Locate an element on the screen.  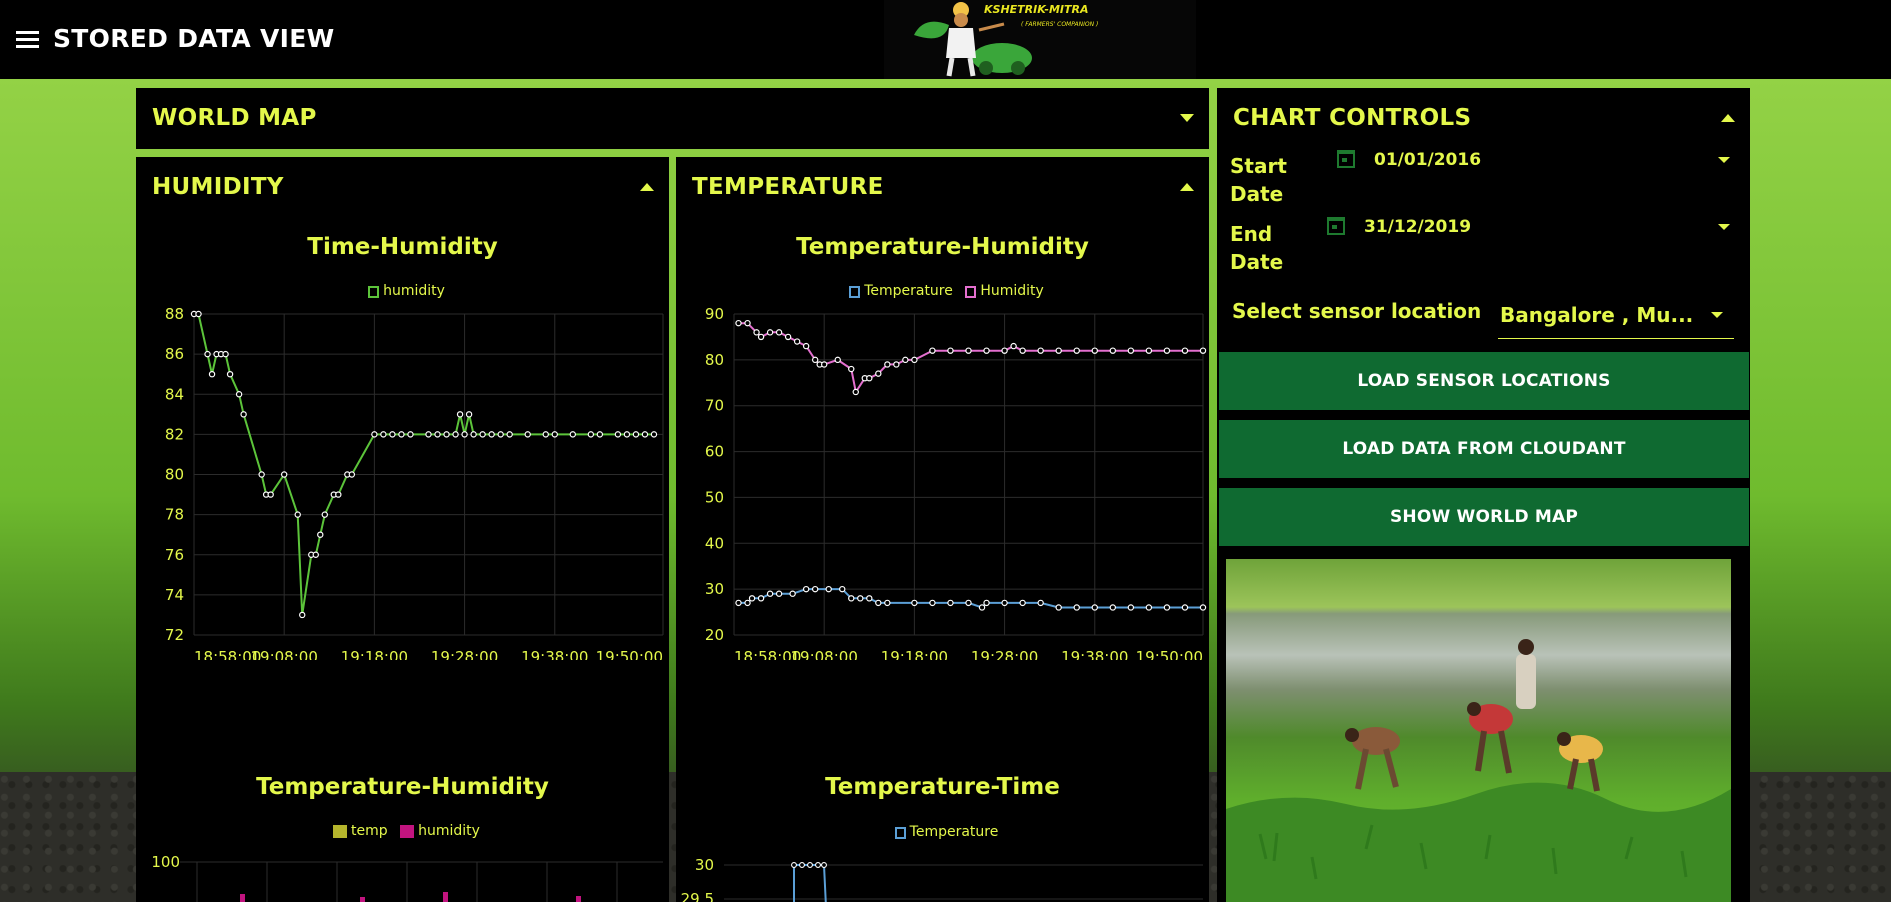
legend-swatch-humidity-bar is located at coordinates (407, 831).